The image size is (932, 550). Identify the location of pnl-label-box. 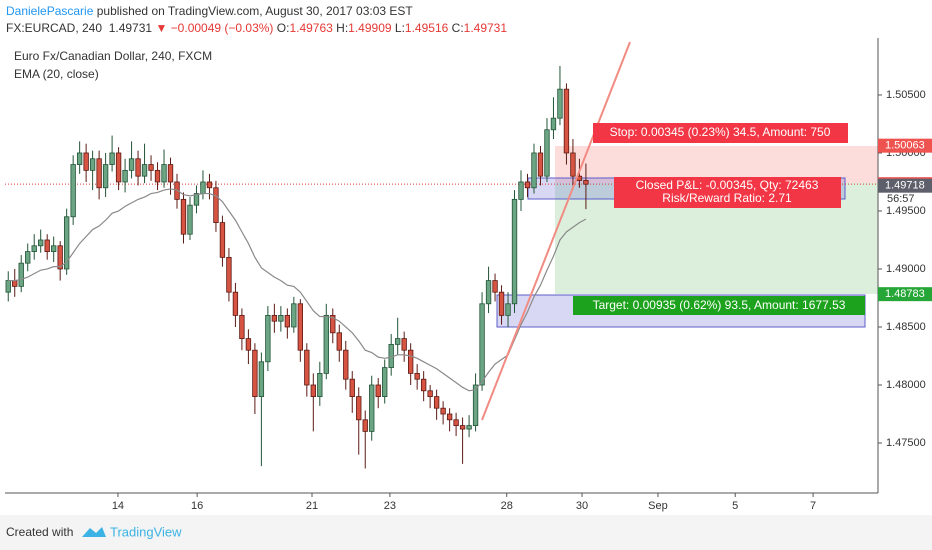
(727, 192).